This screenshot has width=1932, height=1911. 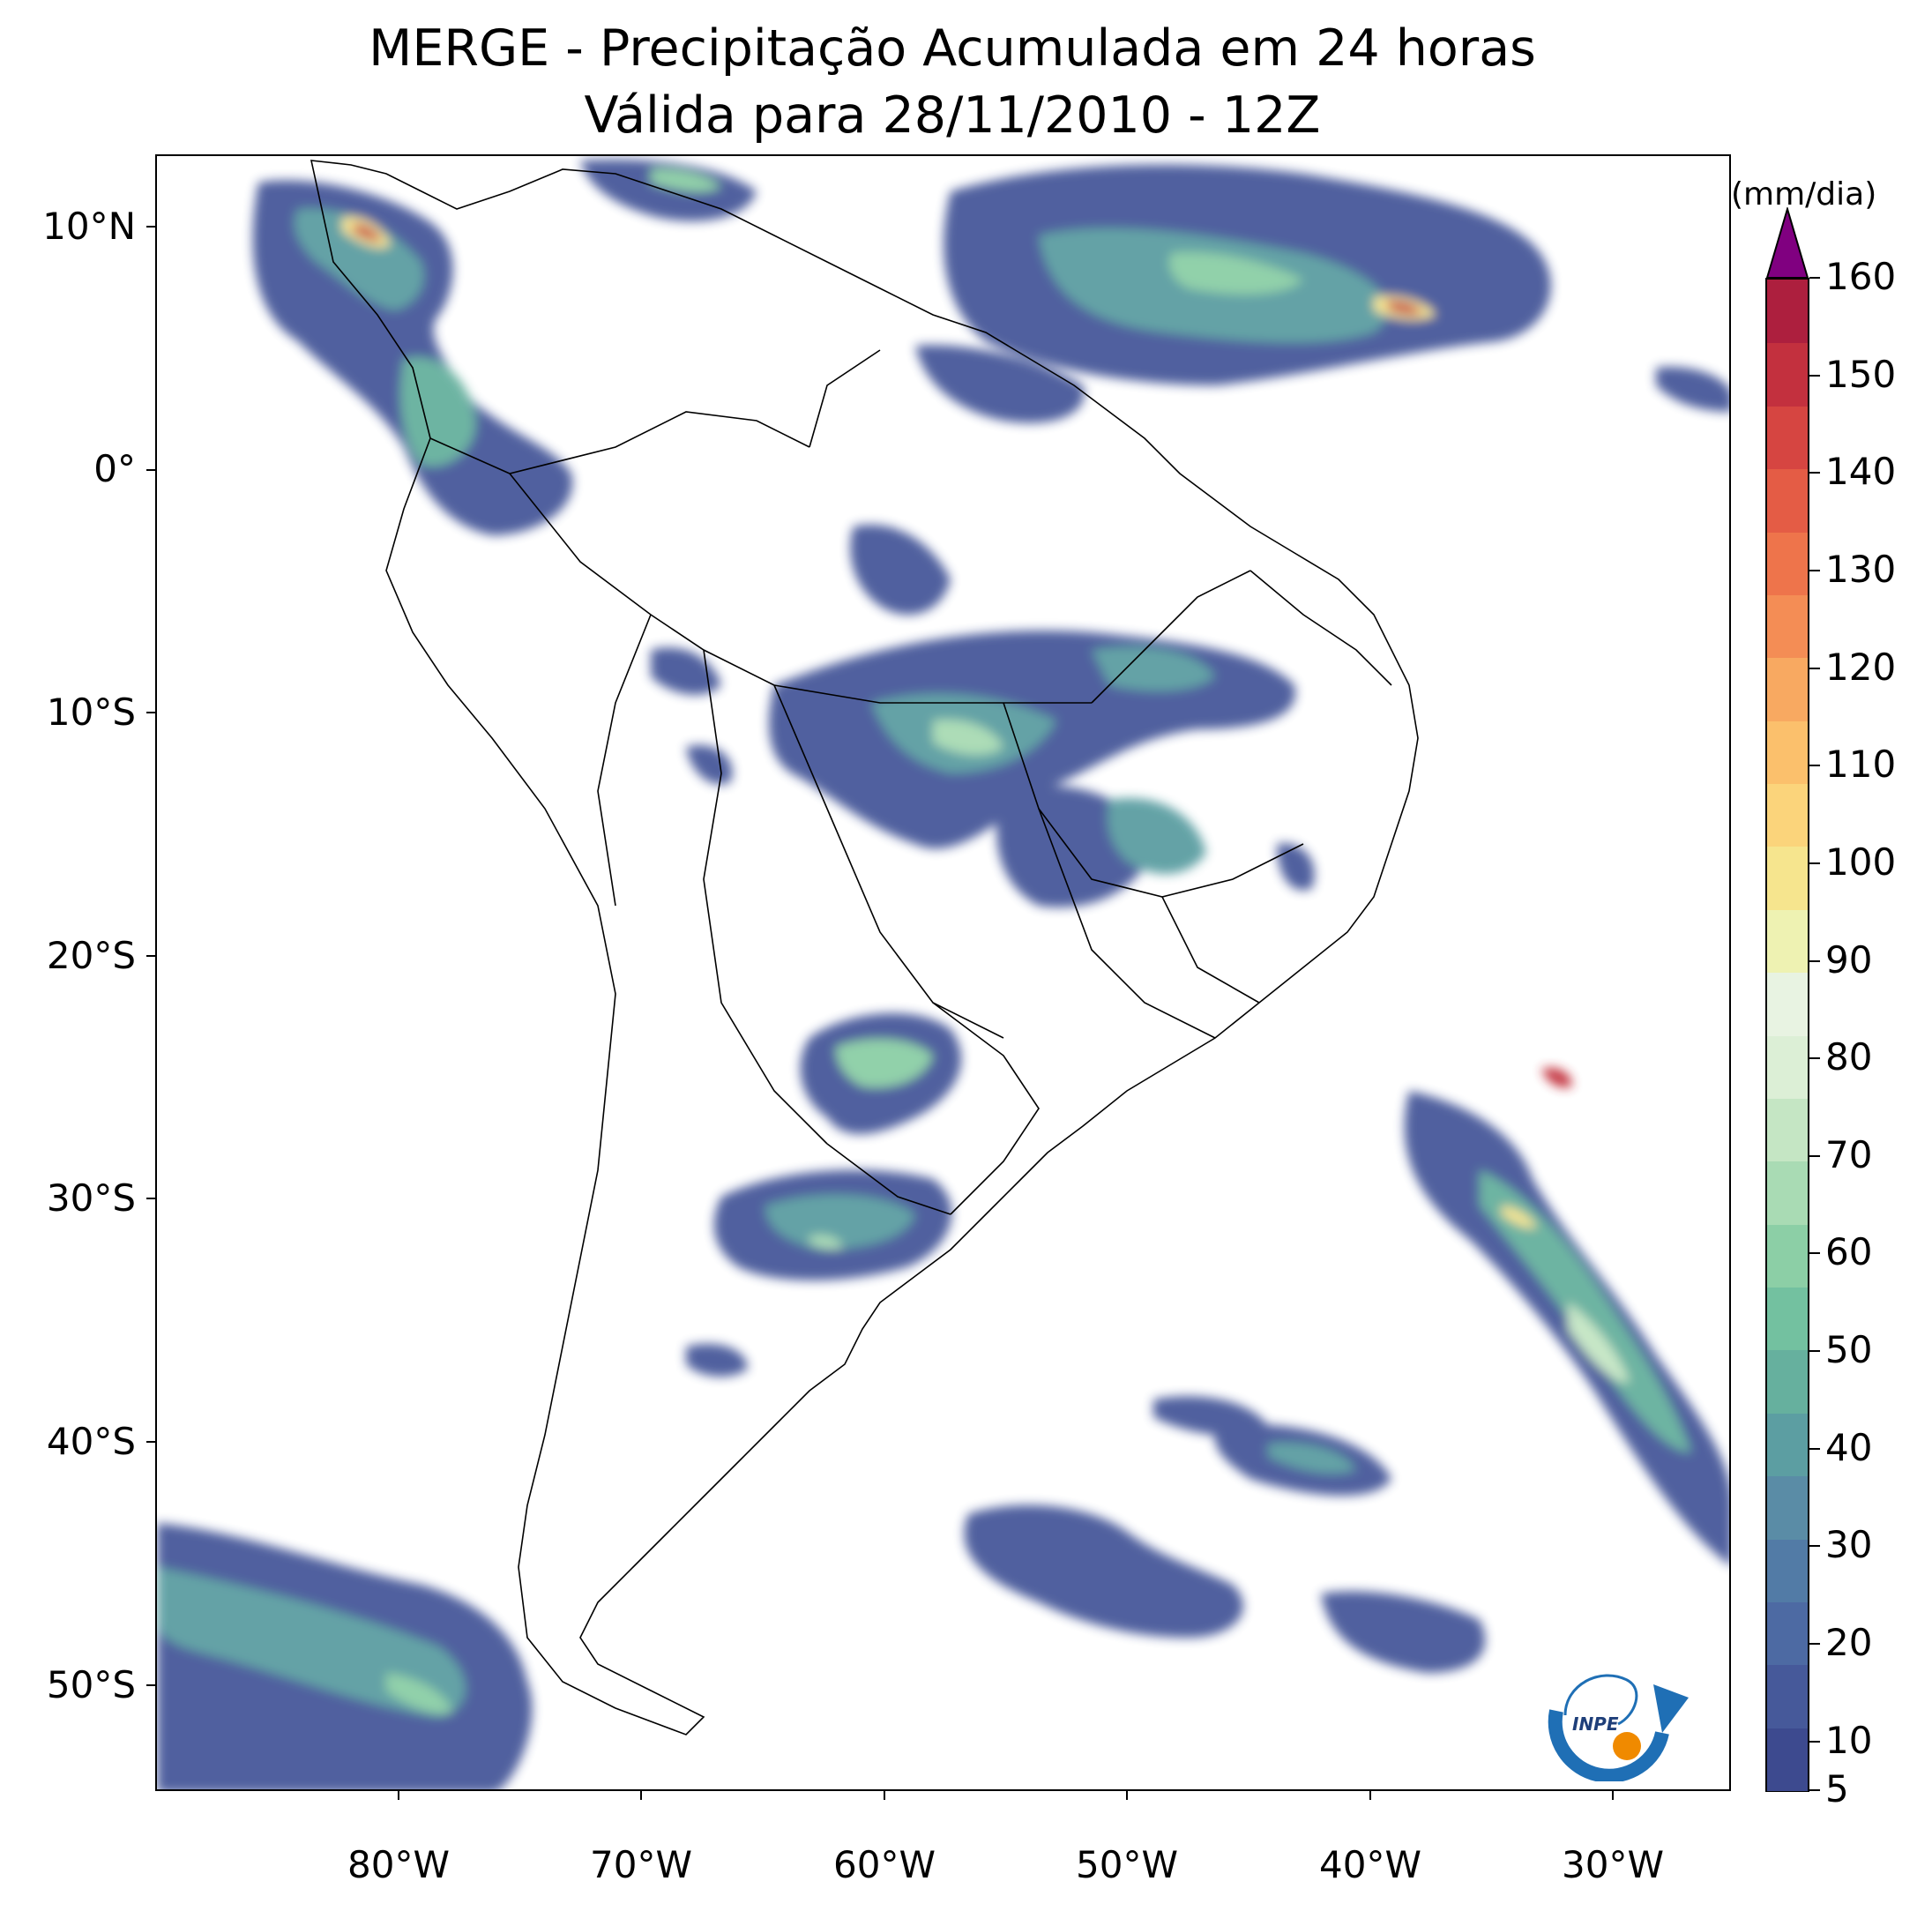 I want to click on lat-label-50s: 50°S, so click(x=91, y=1684).